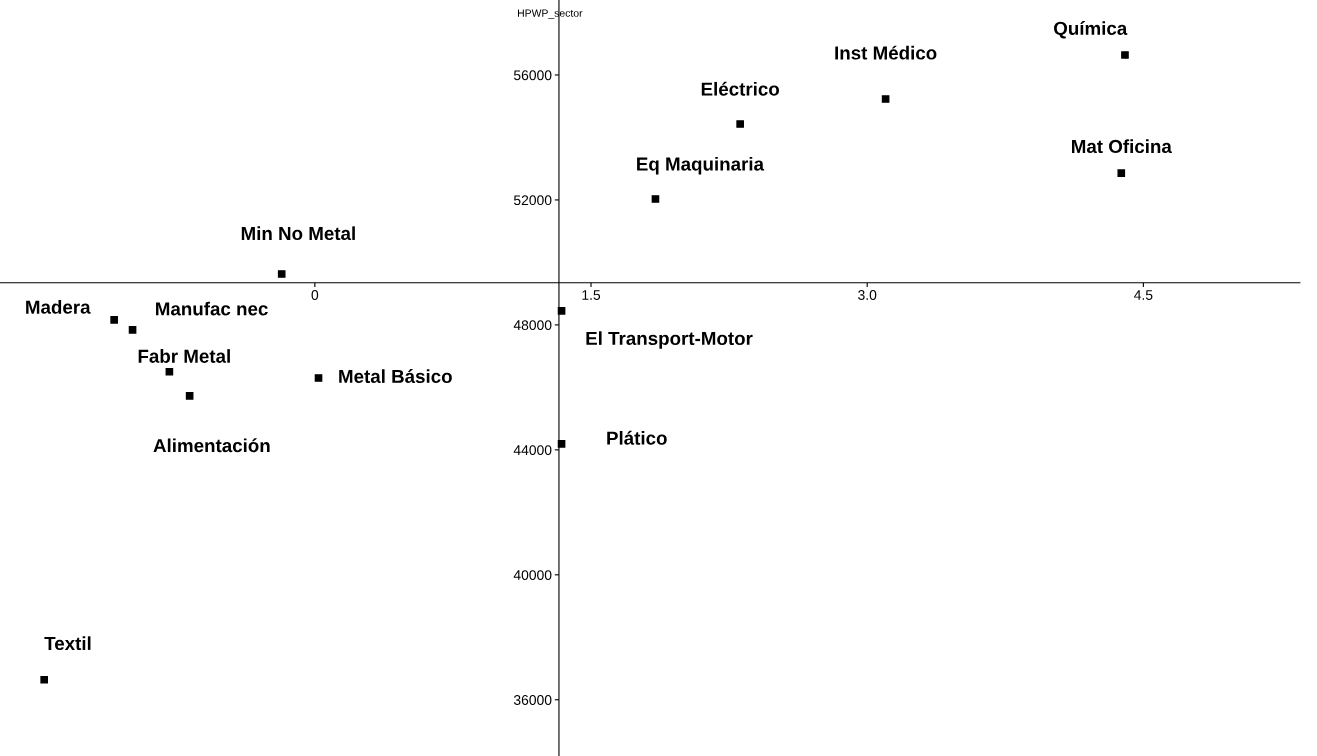  What do you see at coordinates (1091, 30) in the screenshot?
I see `annotation: Química` at bounding box center [1091, 30].